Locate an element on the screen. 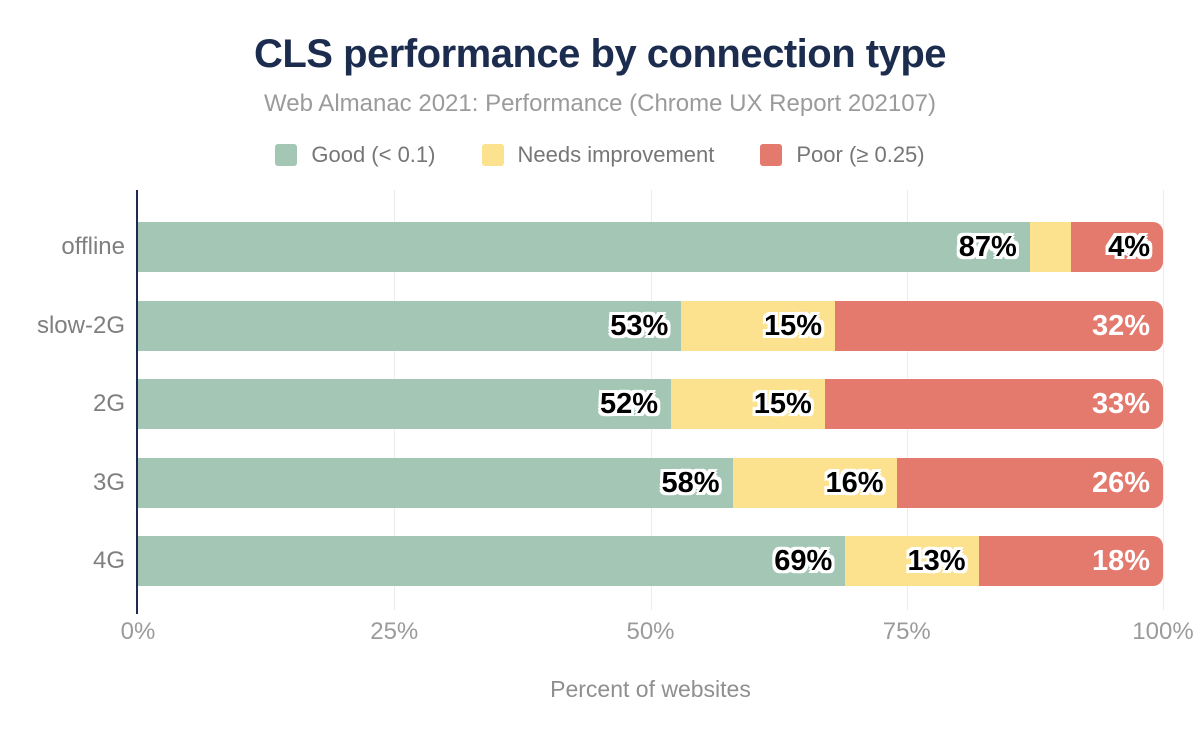  bar-row: 69% 13% 18% is located at coordinates (650, 561).